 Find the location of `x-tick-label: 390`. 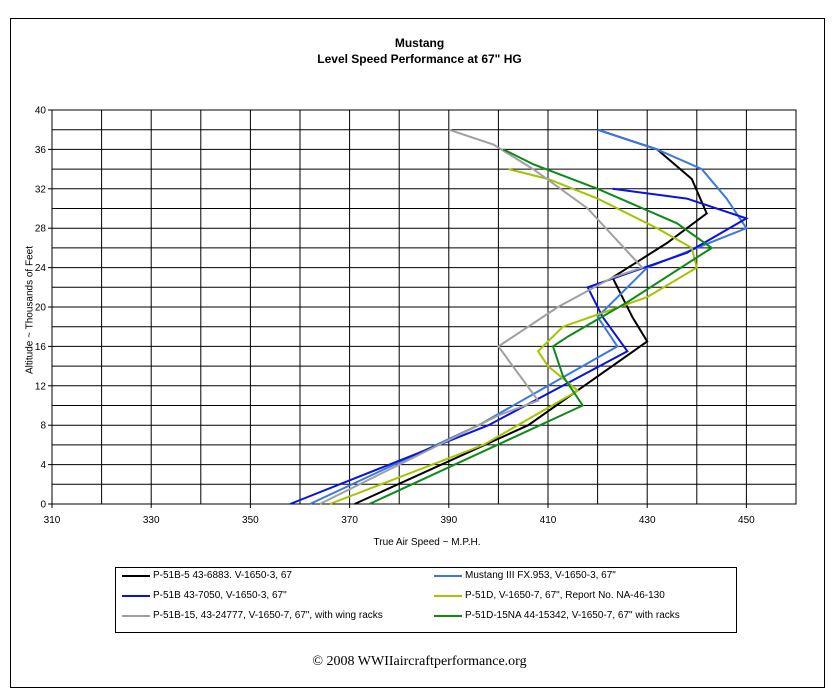

x-tick-label: 390 is located at coordinates (448, 520).